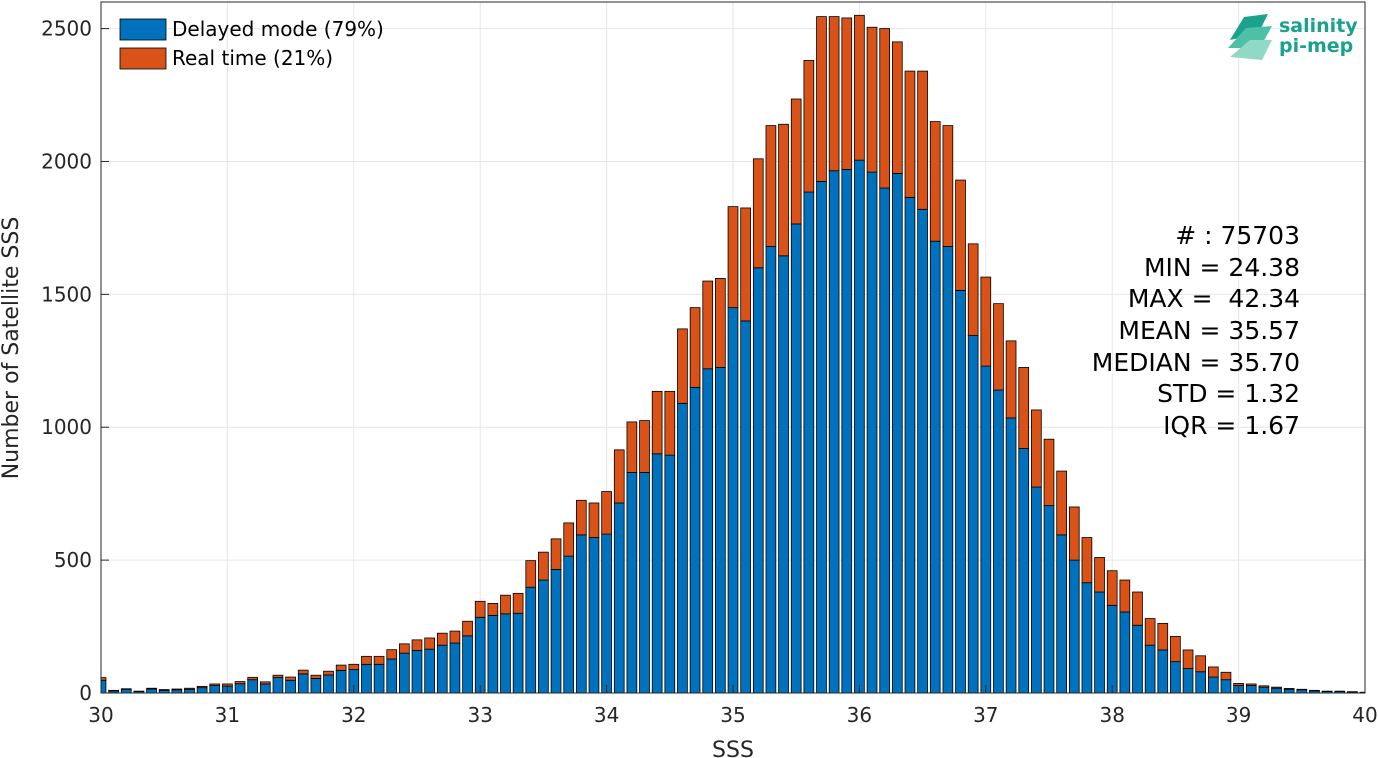 This screenshot has height=758, width=1378. Describe the element at coordinates (479, 715) in the screenshot. I see `x-tick-label: 33` at that location.